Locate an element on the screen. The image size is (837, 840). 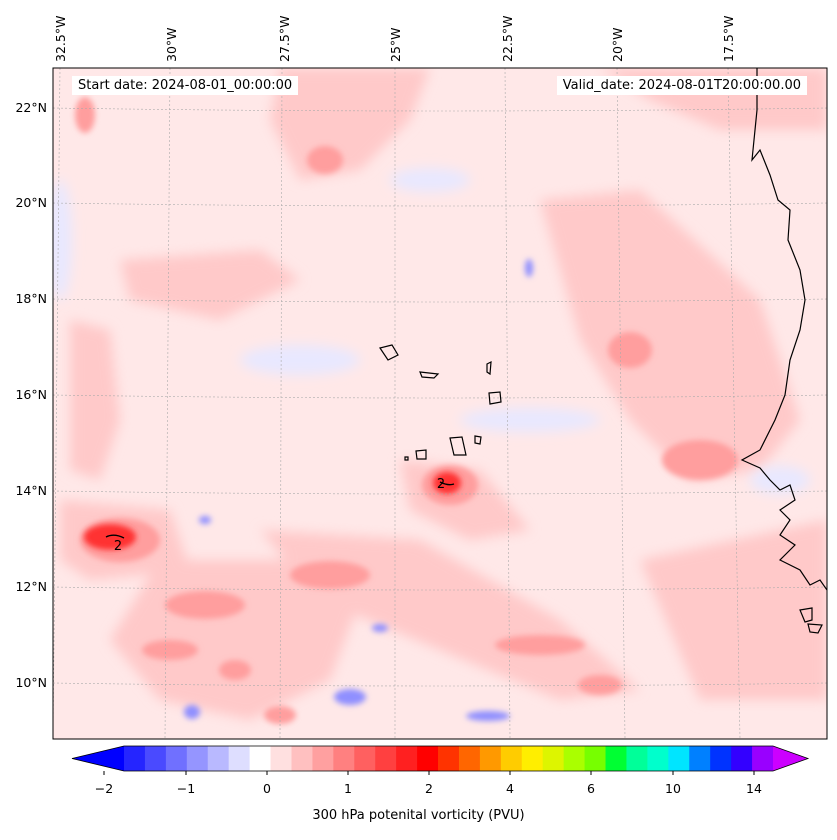
lat-label: 16°N is located at coordinates (31, 394).